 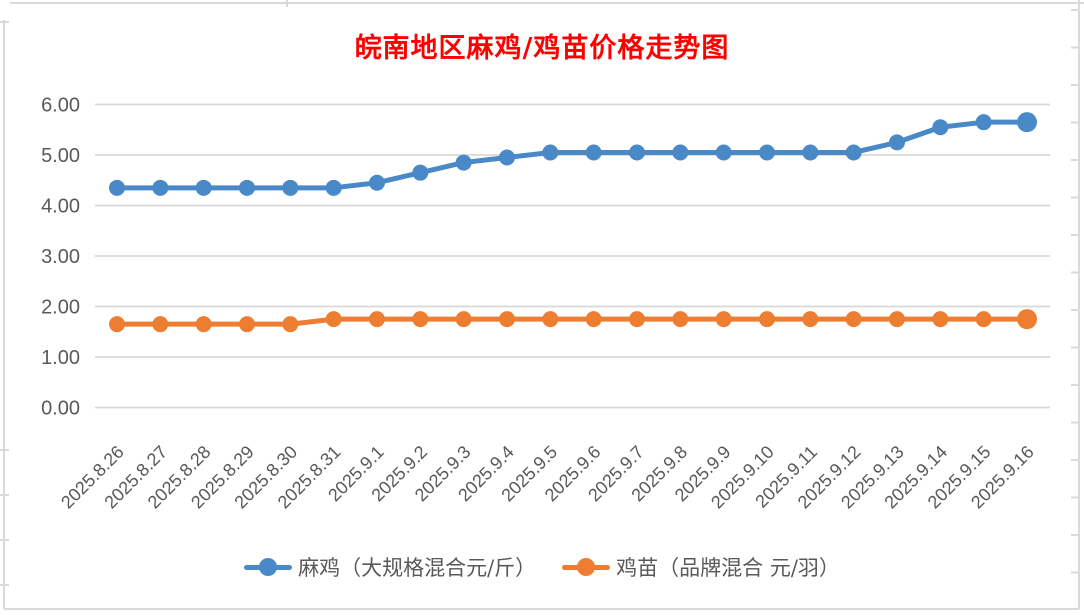 I want to click on legend-label-chick: 鸡苗（品牌混合 元/羽）, so click(x=728, y=568).